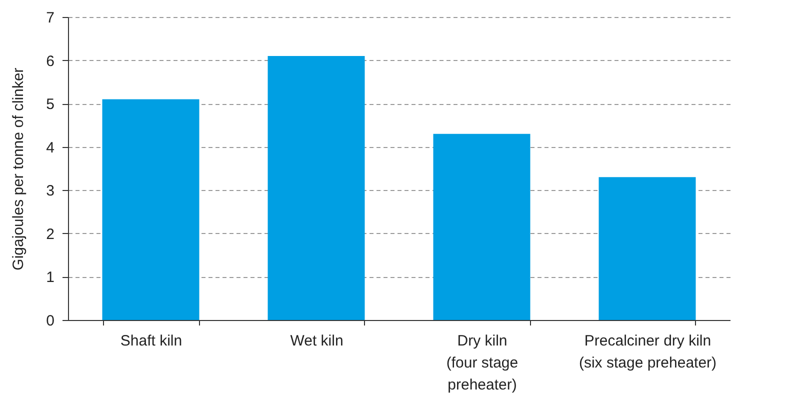  Describe the element at coordinates (50, 61) in the screenshot. I see `y-tick-label: 6` at that location.